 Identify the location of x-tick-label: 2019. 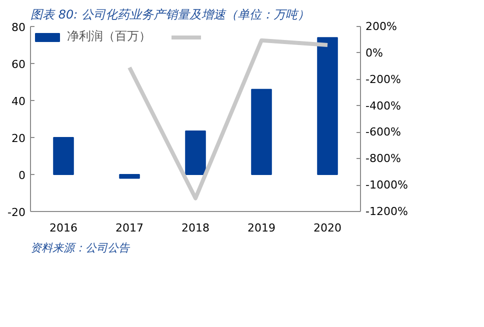
(262, 228).